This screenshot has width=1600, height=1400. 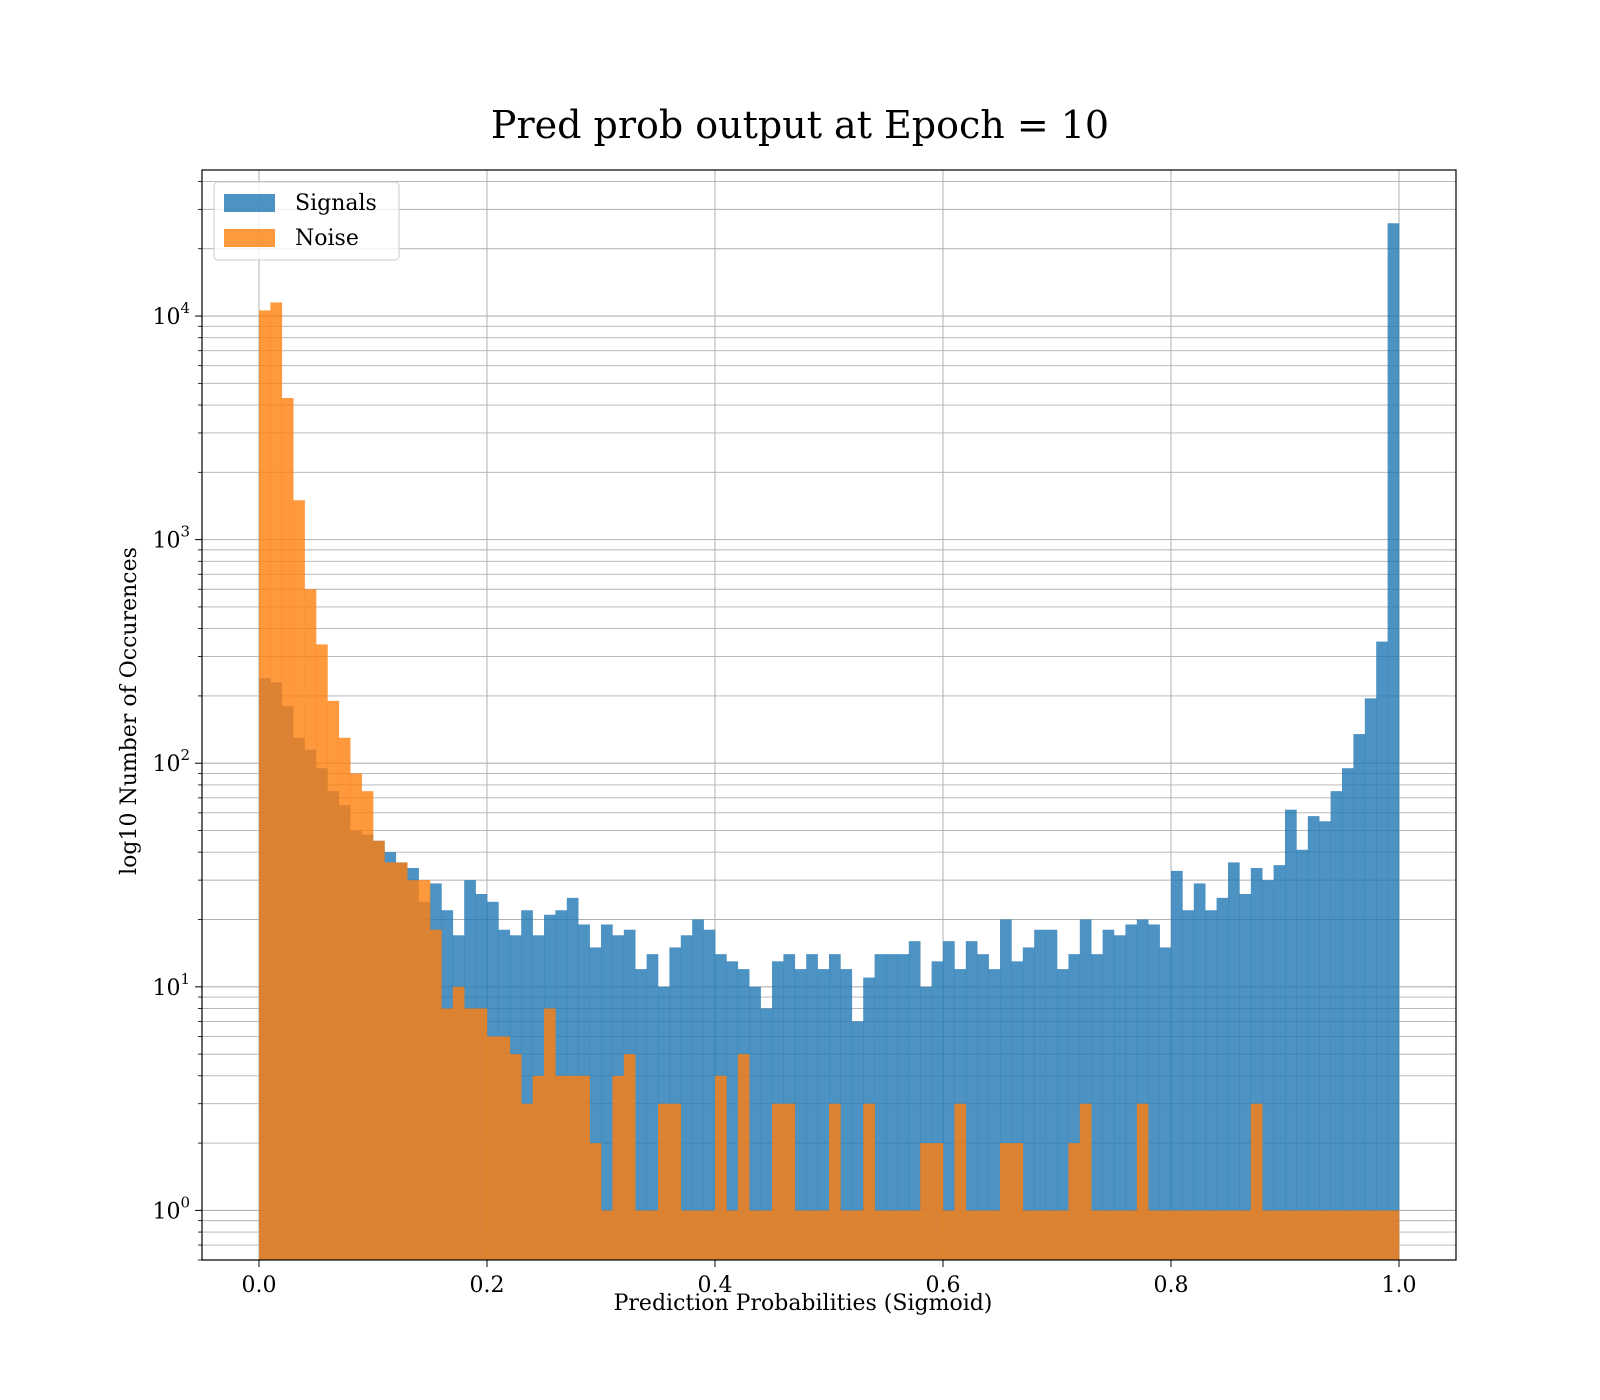 I want to click on x-tick-label: 0.2, so click(x=487, y=1285).